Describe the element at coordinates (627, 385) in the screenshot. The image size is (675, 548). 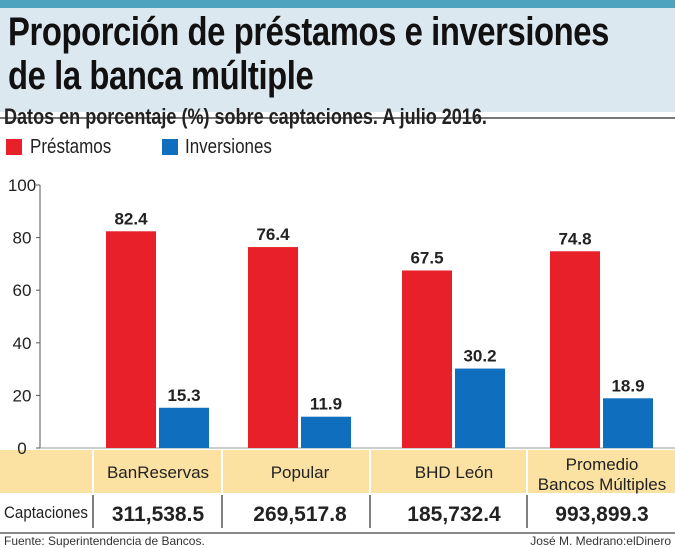
I see `data-label: 18.9` at that location.